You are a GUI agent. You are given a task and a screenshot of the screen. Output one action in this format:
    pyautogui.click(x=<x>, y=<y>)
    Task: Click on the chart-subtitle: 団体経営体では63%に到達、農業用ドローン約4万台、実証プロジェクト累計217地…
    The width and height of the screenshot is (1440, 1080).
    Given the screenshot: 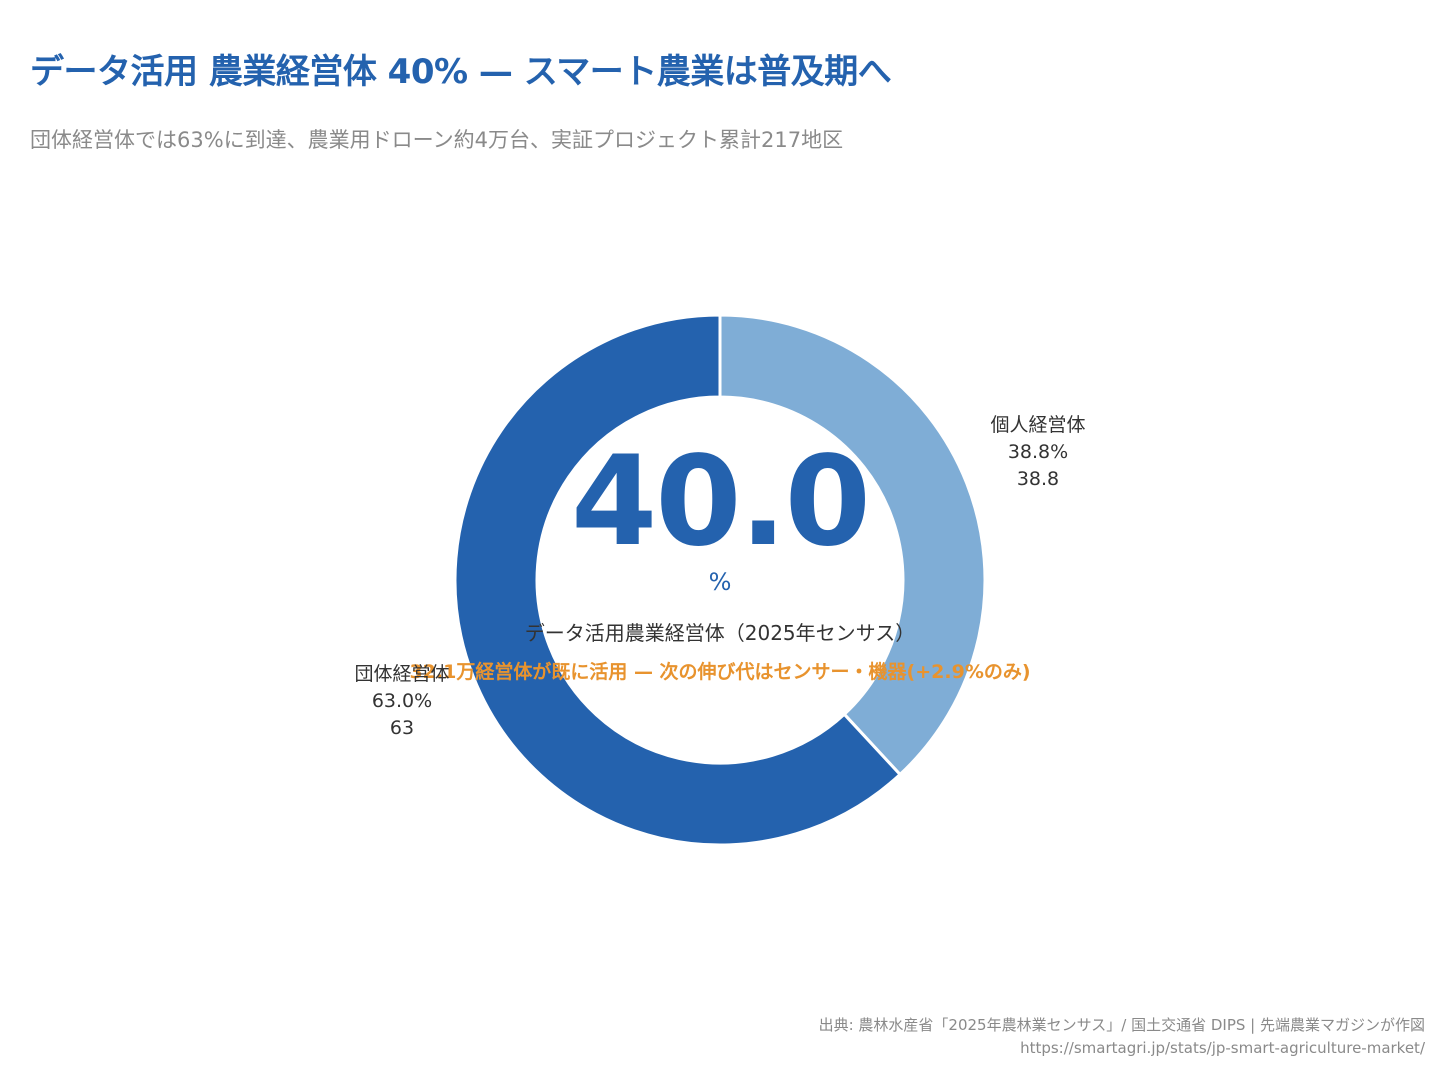 What is the action you would take?
    pyautogui.click(x=437, y=140)
    